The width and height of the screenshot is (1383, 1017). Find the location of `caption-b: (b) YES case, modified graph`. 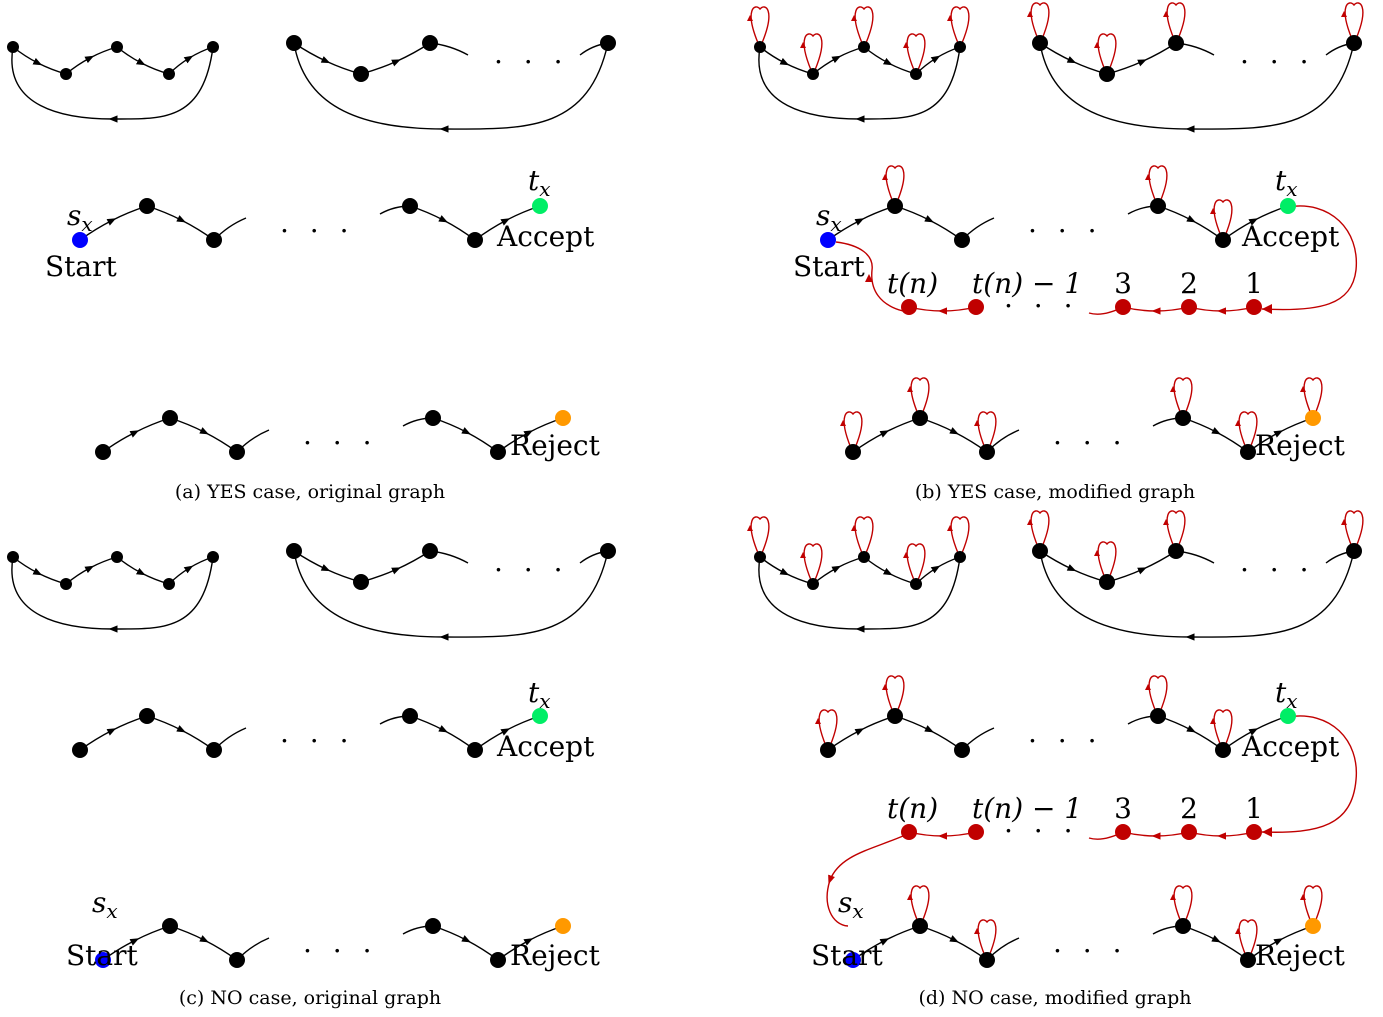

caption-b: (b) YES case, modified graph is located at coordinates (1055, 492).